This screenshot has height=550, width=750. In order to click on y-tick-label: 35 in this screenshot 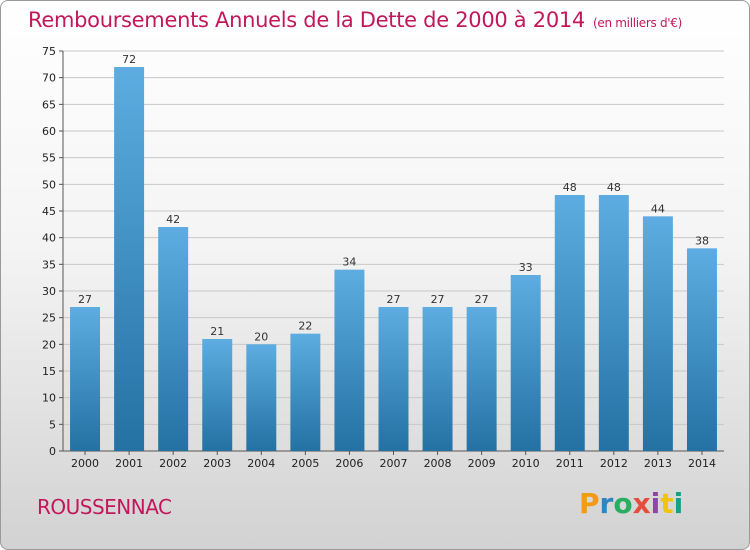, I will do `click(49, 264)`.